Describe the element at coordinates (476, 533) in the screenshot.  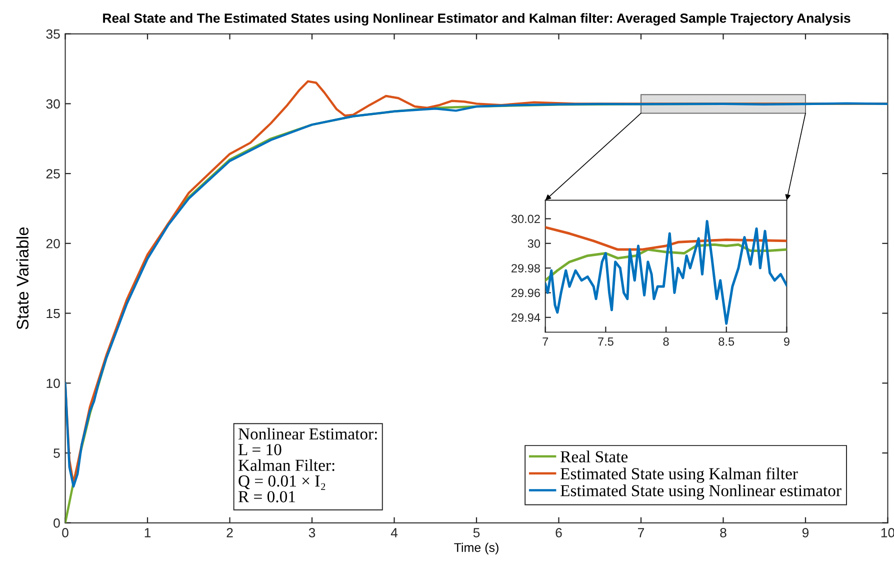
I see `x-tick-label: 5` at that location.